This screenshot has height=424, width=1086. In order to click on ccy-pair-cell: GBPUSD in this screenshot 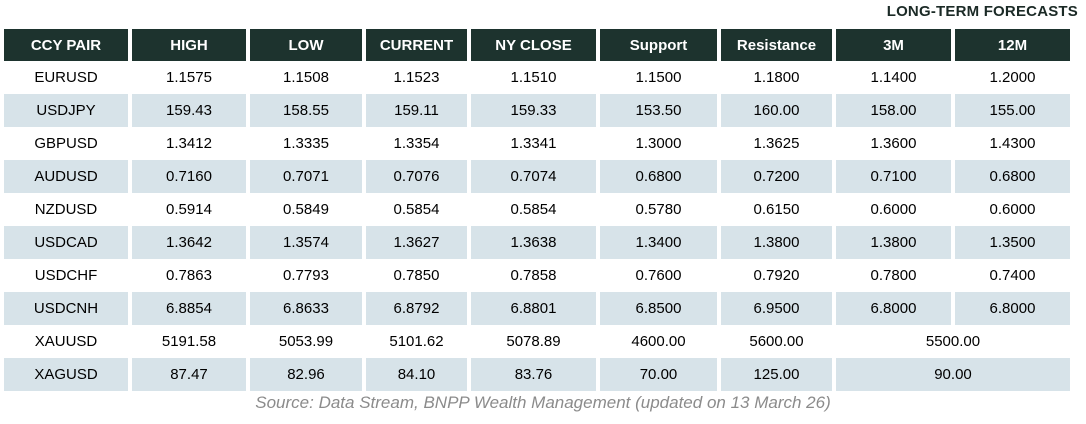, I will do `click(66, 143)`.